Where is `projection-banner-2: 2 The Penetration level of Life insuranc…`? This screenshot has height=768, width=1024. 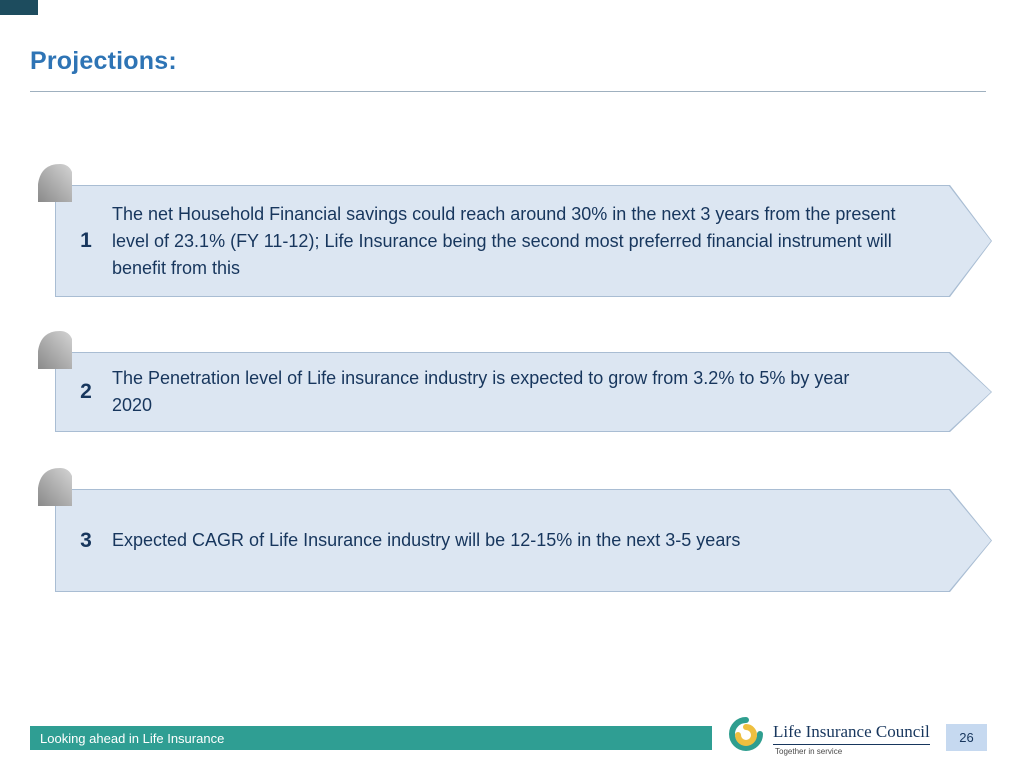 projection-banner-2: 2 The Penetration level of Life insuranc… is located at coordinates (515, 381).